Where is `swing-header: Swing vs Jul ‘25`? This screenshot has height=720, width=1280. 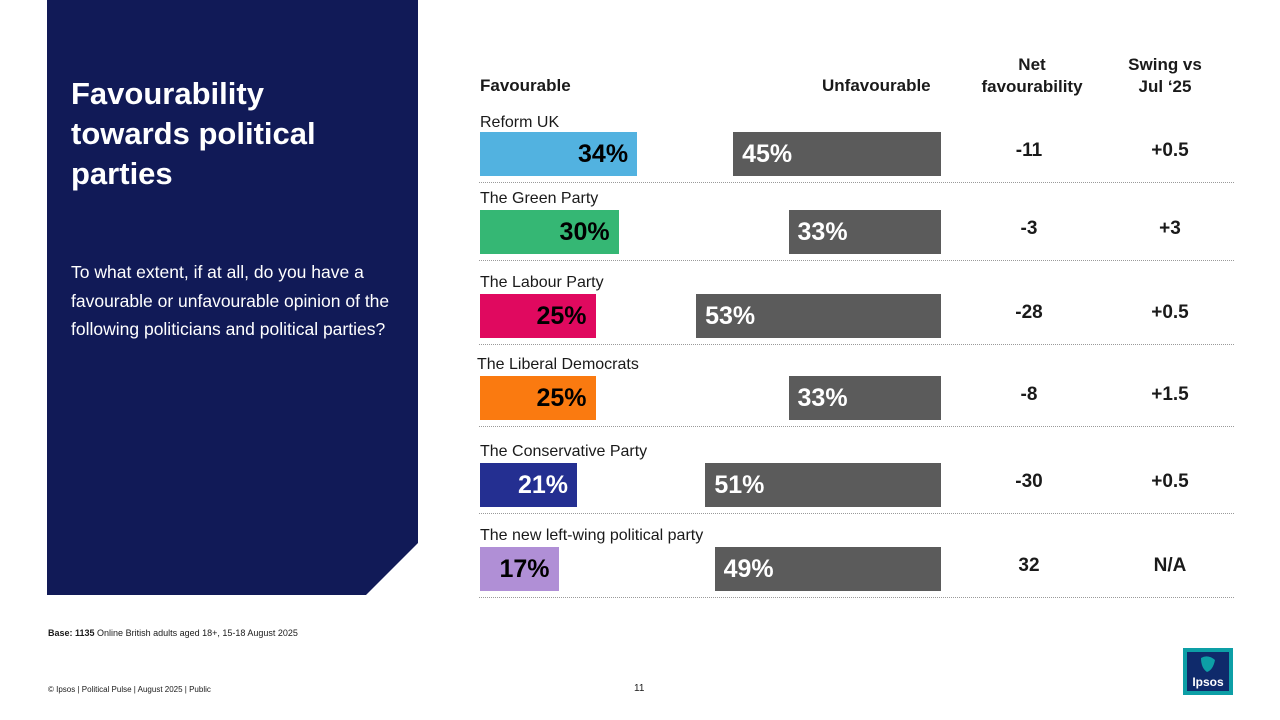 swing-header: Swing vs Jul ‘25 is located at coordinates (1165, 76).